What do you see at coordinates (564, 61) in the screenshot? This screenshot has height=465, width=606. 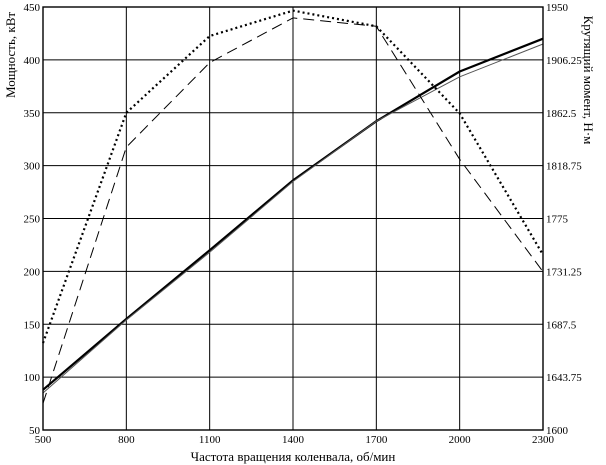 I see `y-right-tick-label: 1906.25` at bounding box center [564, 61].